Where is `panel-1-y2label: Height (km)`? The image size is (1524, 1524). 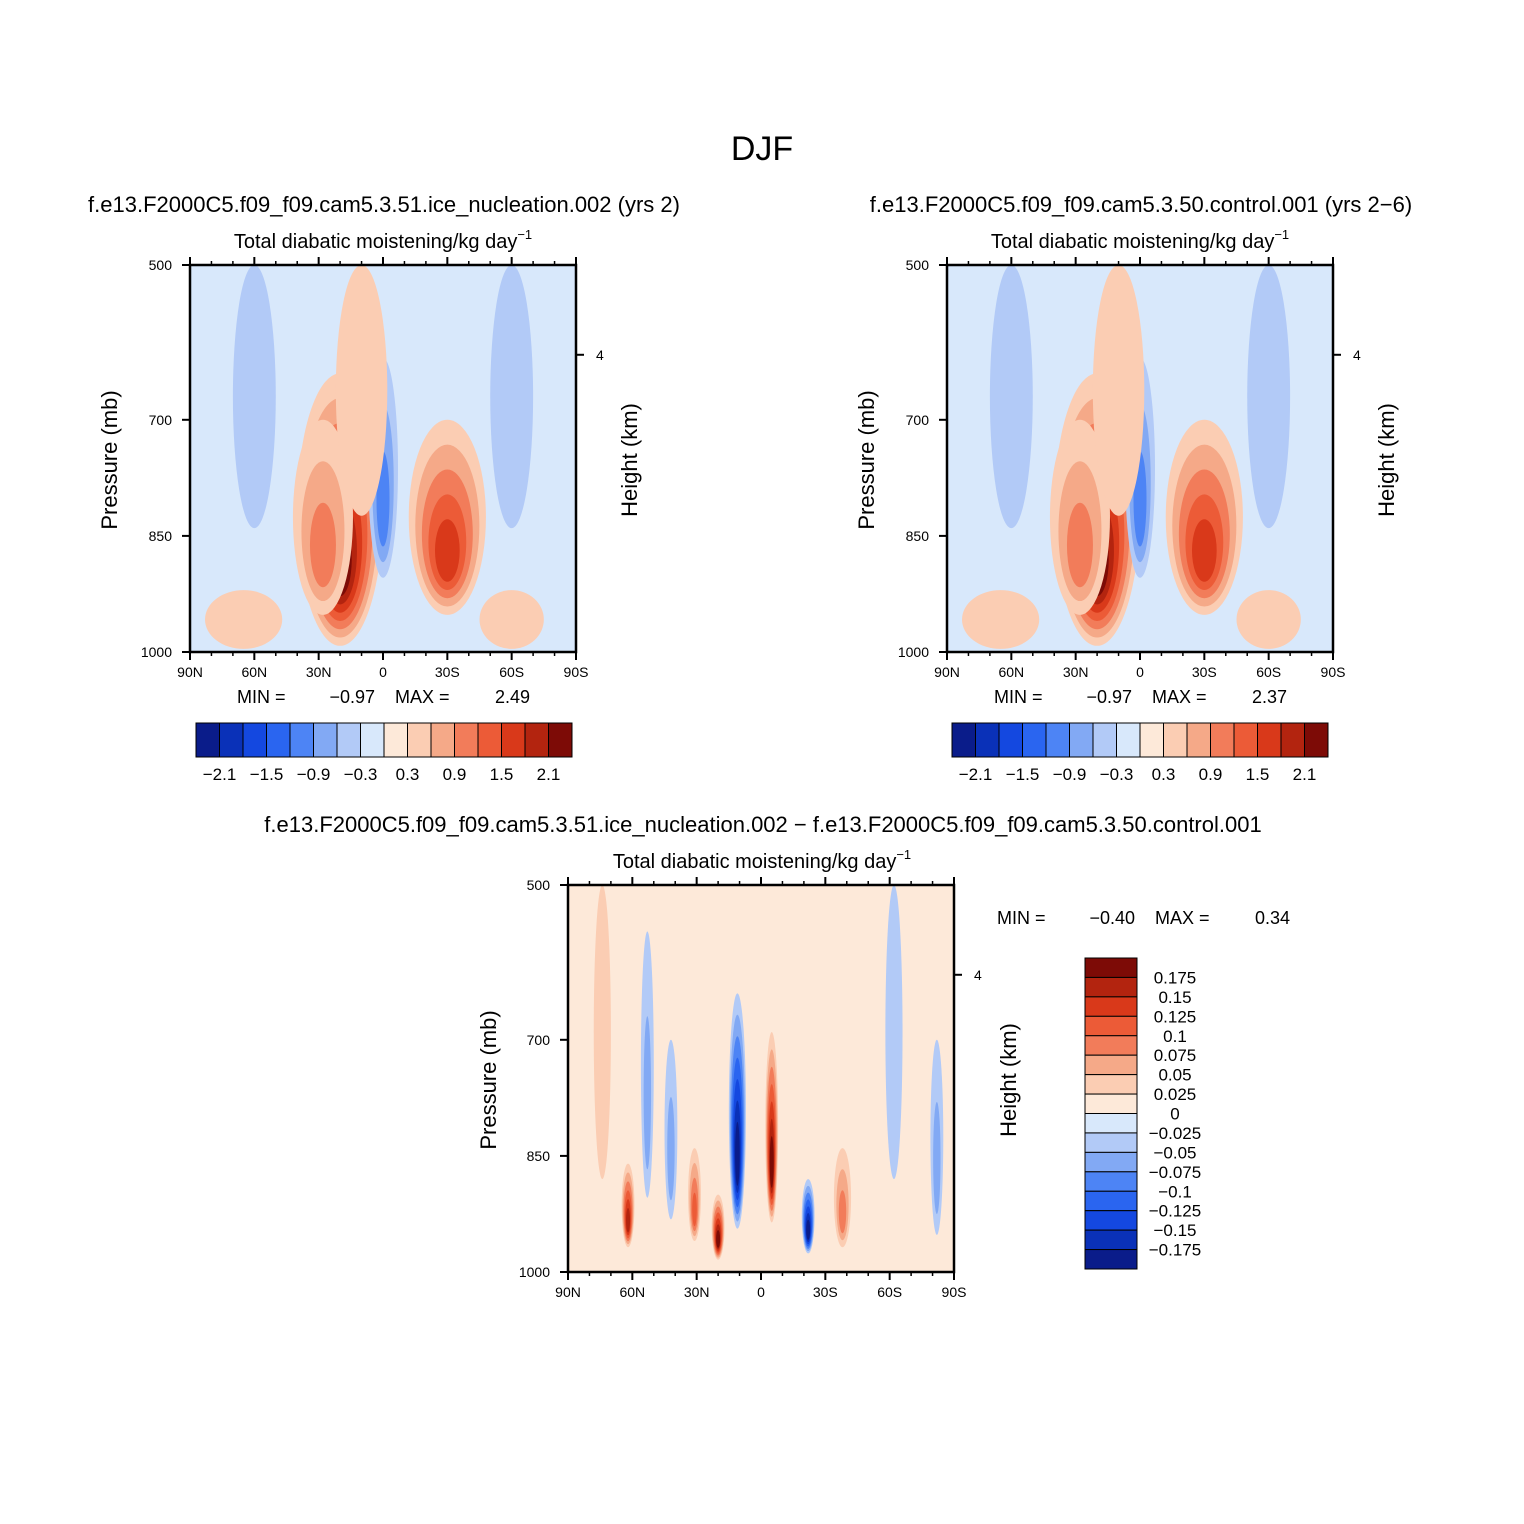
panel-1-y2label: Height (km) is located at coordinates (629, 460).